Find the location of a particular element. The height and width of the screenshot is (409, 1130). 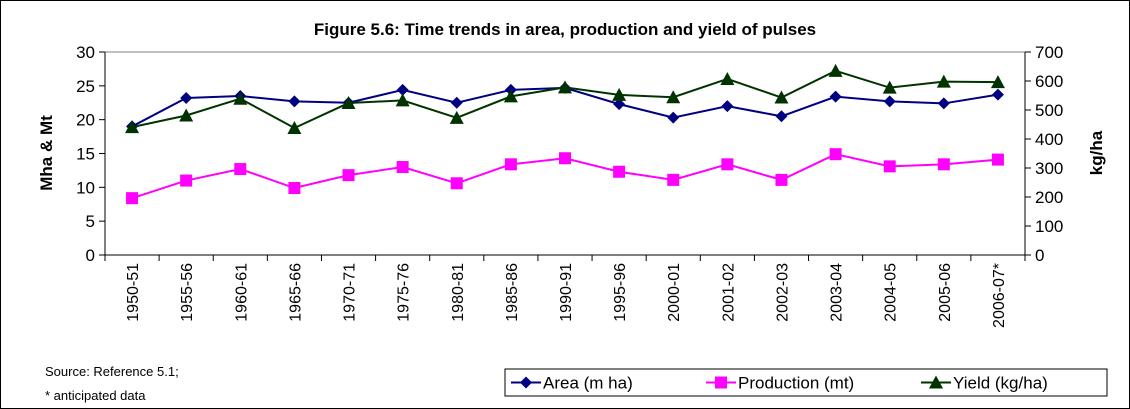

x-tick-label: 2001-02 is located at coordinates (728, 292).